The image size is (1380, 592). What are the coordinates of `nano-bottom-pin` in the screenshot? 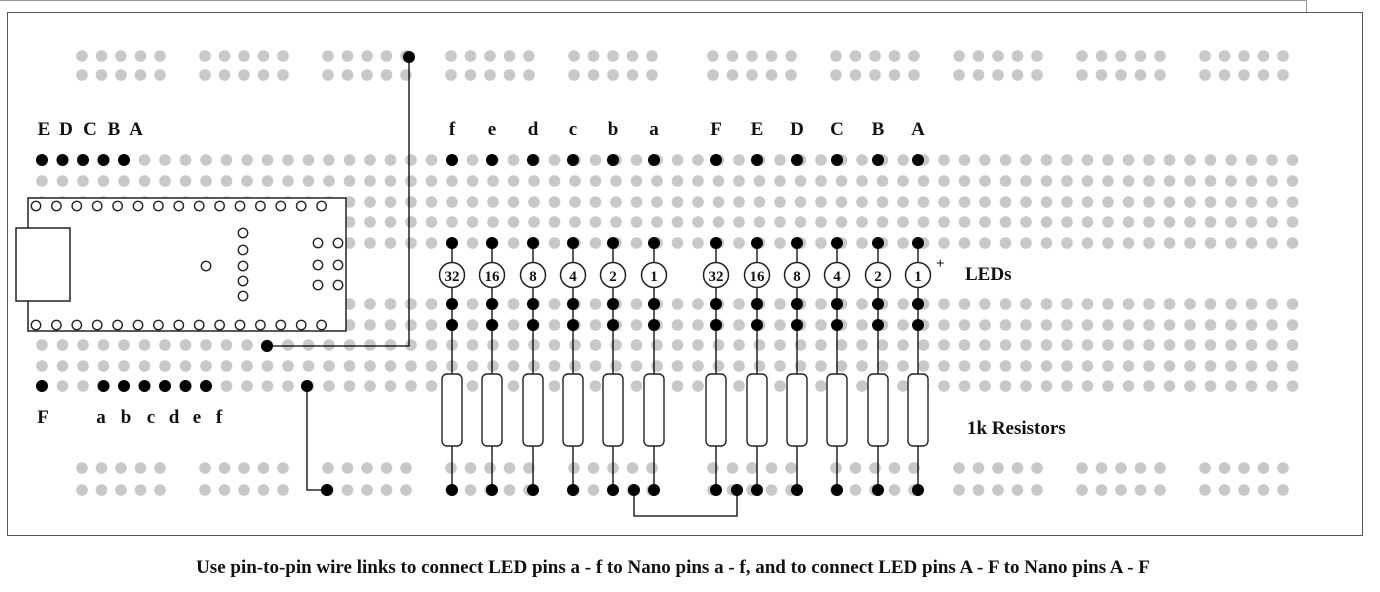 It's located at (206, 386).